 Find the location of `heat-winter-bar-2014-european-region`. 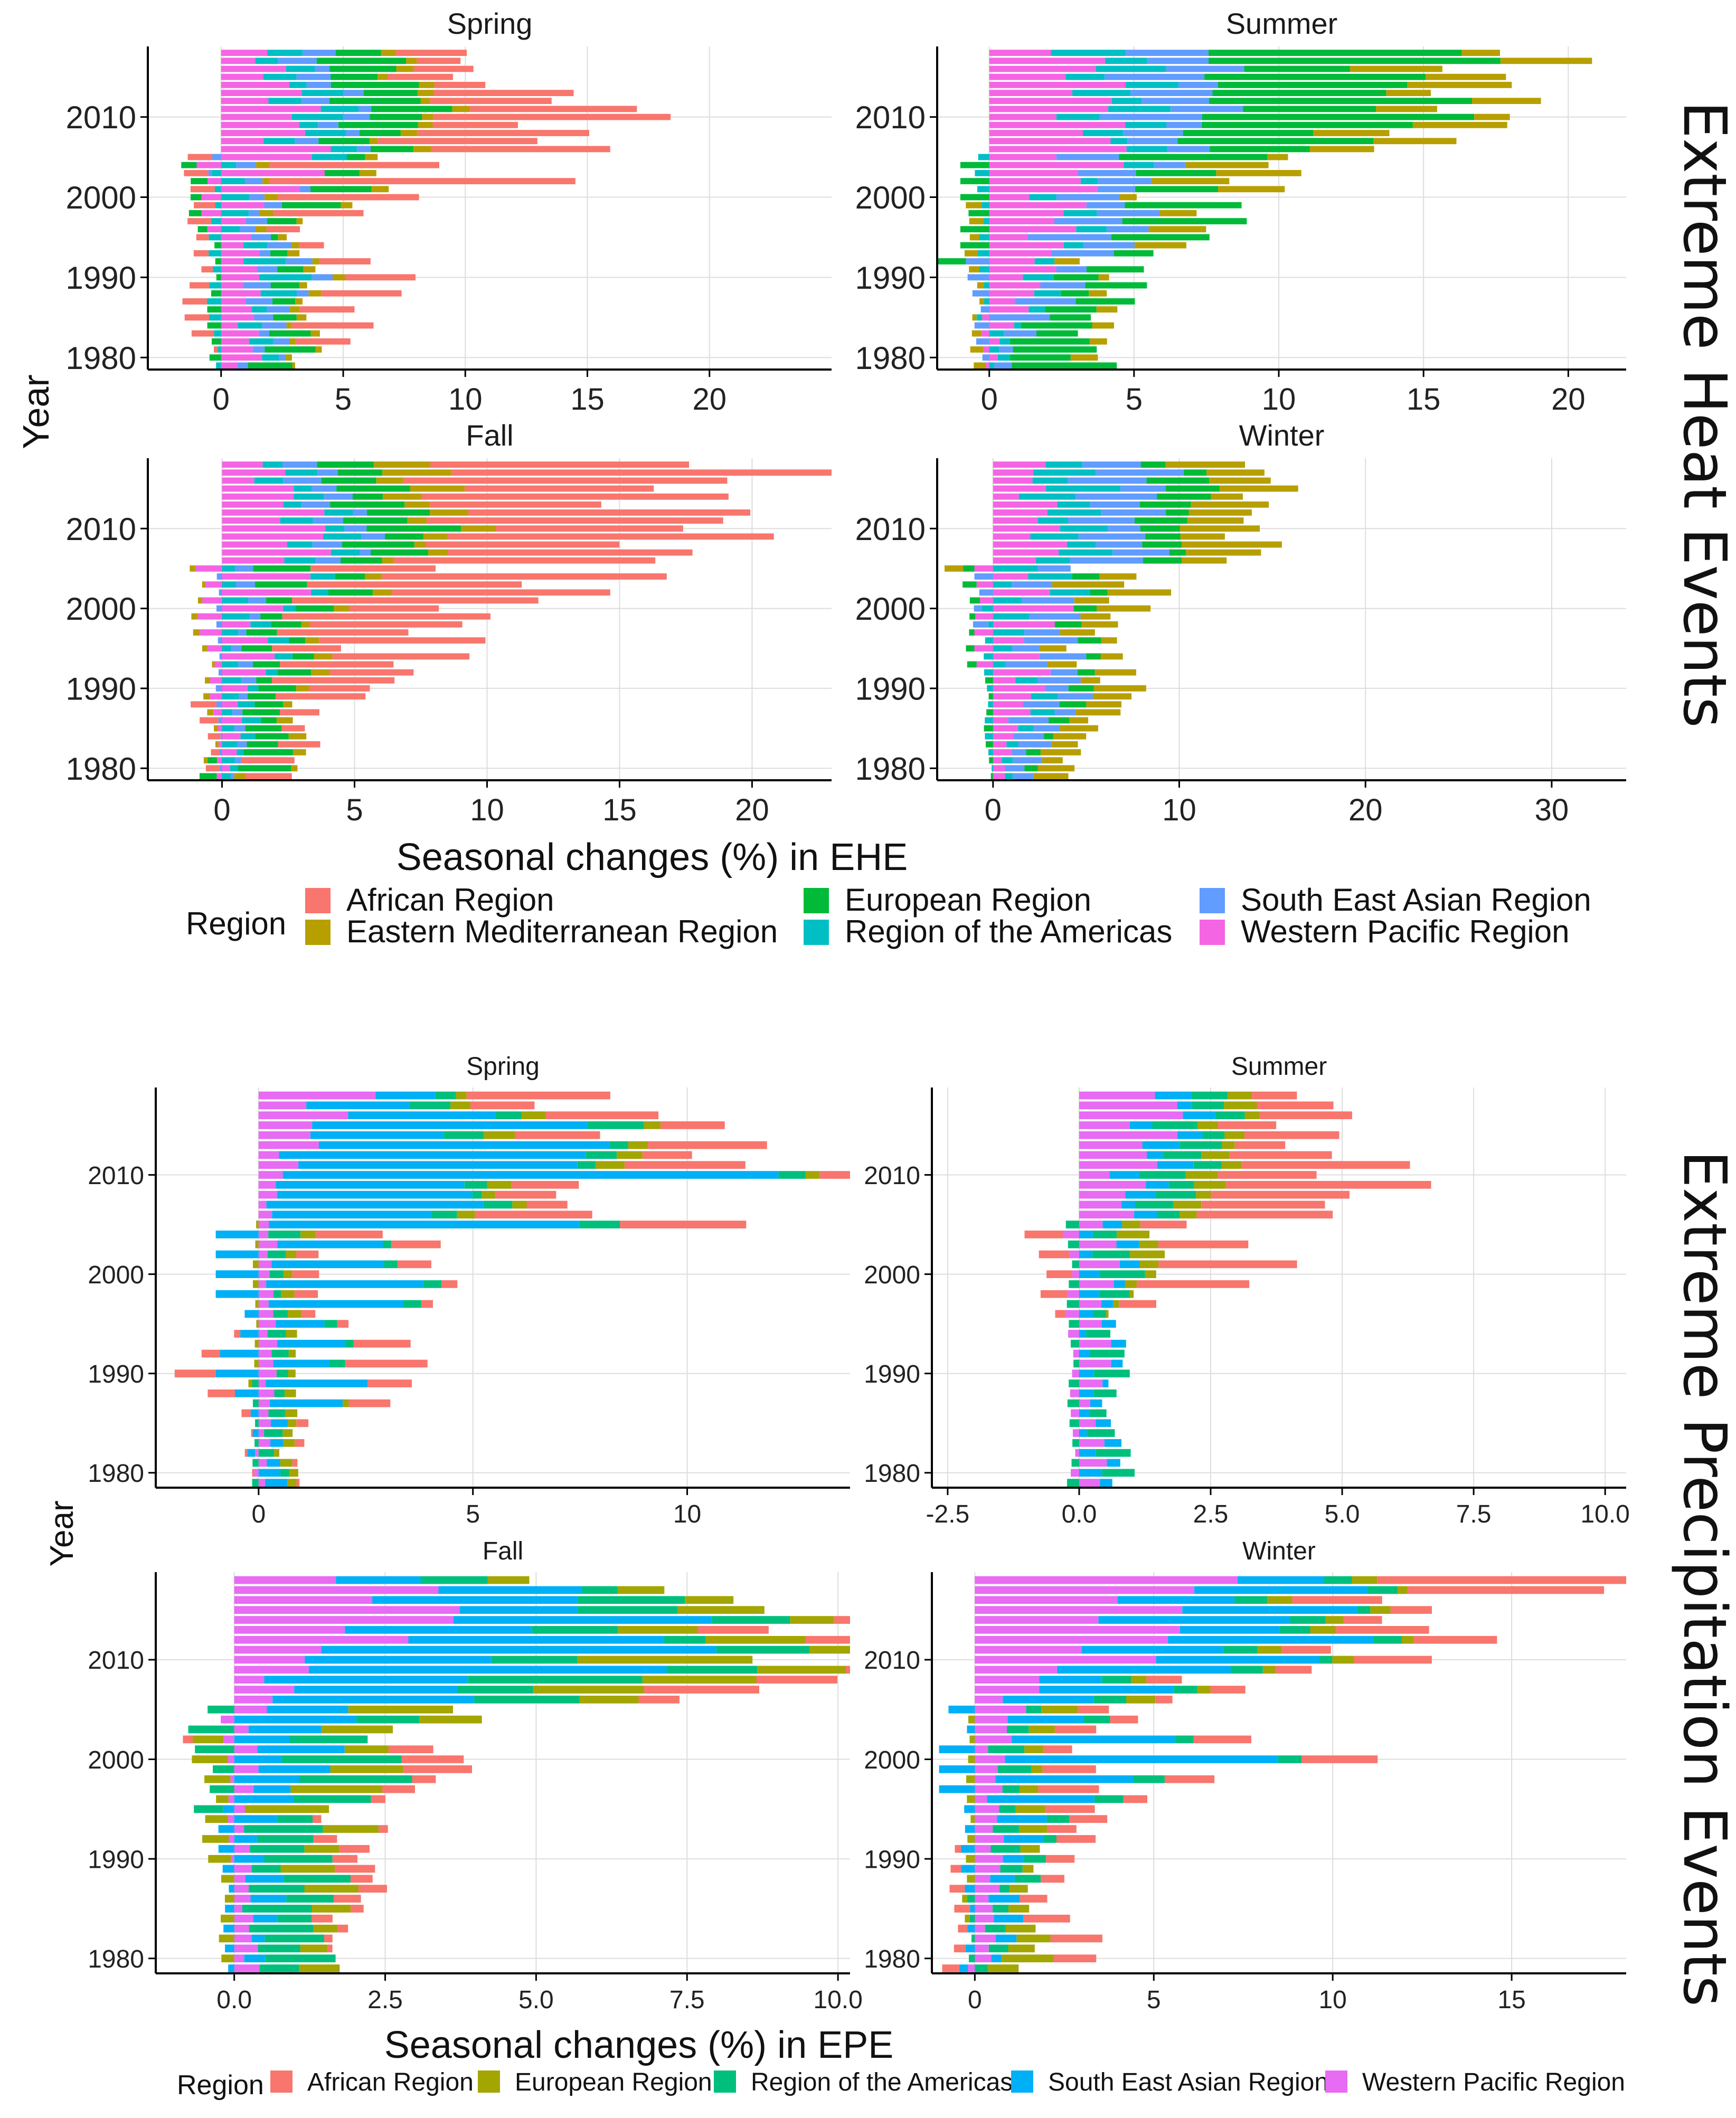

heat-winter-bar-2014-european-region is located at coordinates (1184, 496).